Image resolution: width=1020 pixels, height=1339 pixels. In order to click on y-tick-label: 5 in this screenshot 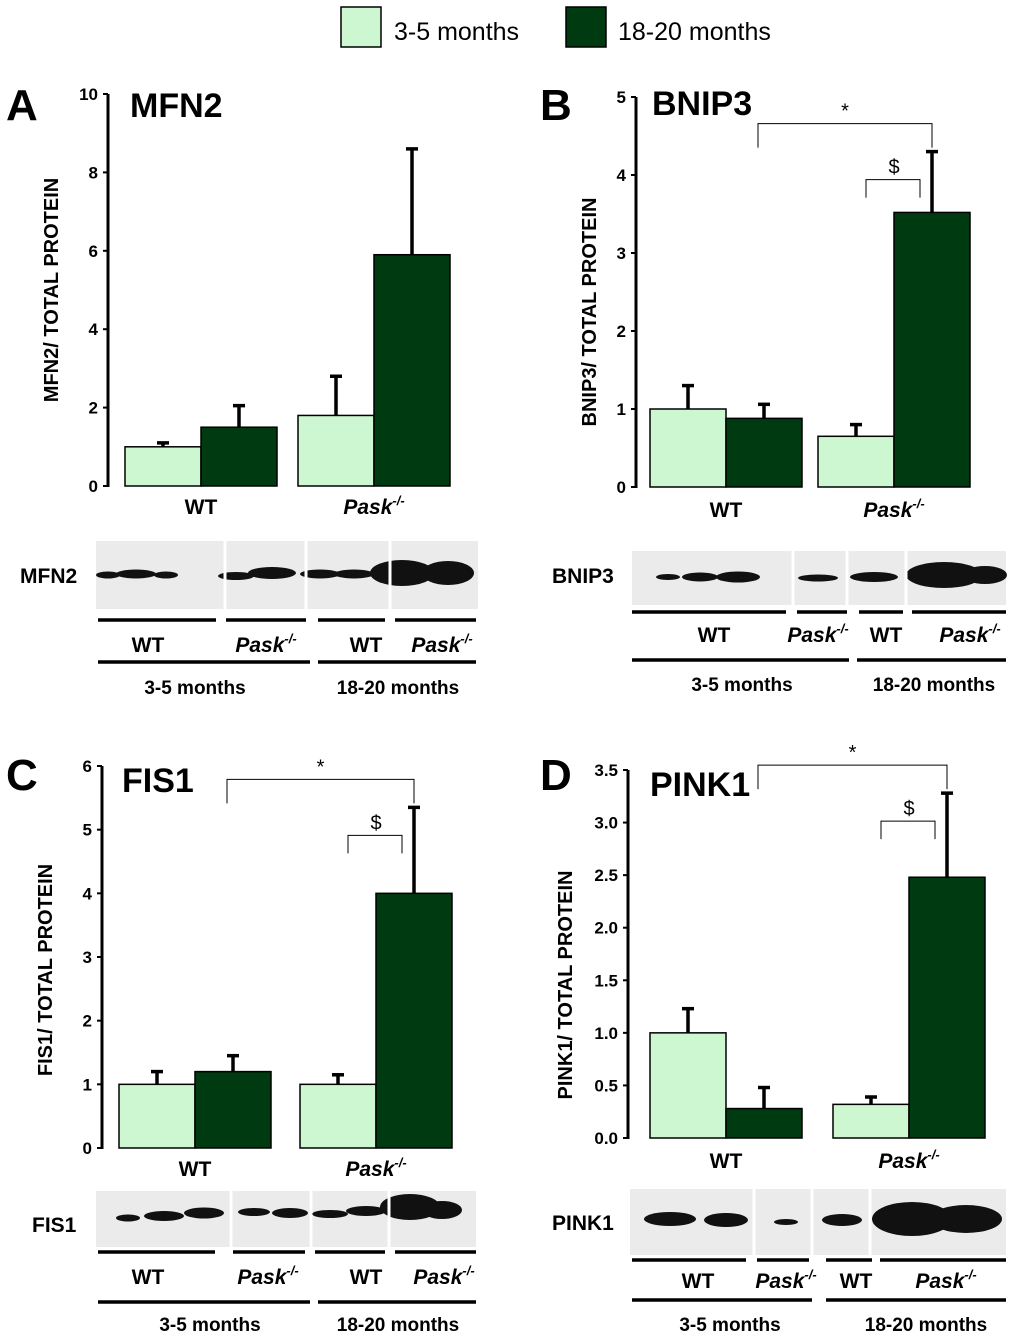, I will do `click(621, 97)`.